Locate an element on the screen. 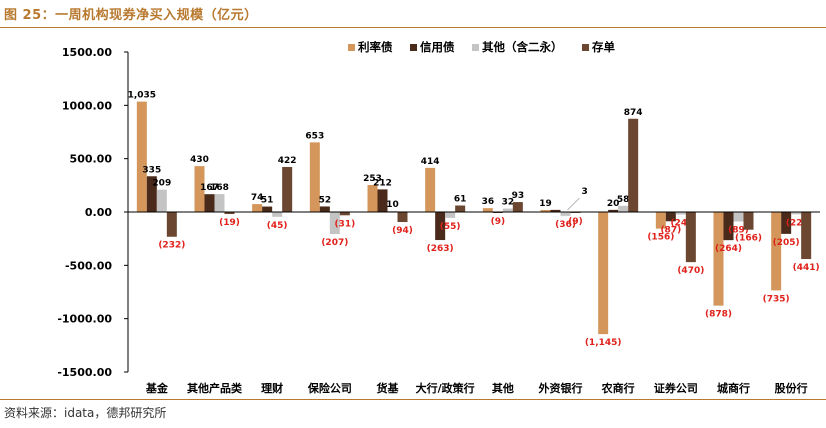 The height and width of the screenshot is (428, 826). x-category-label: 农商行 is located at coordinates (618, 388).